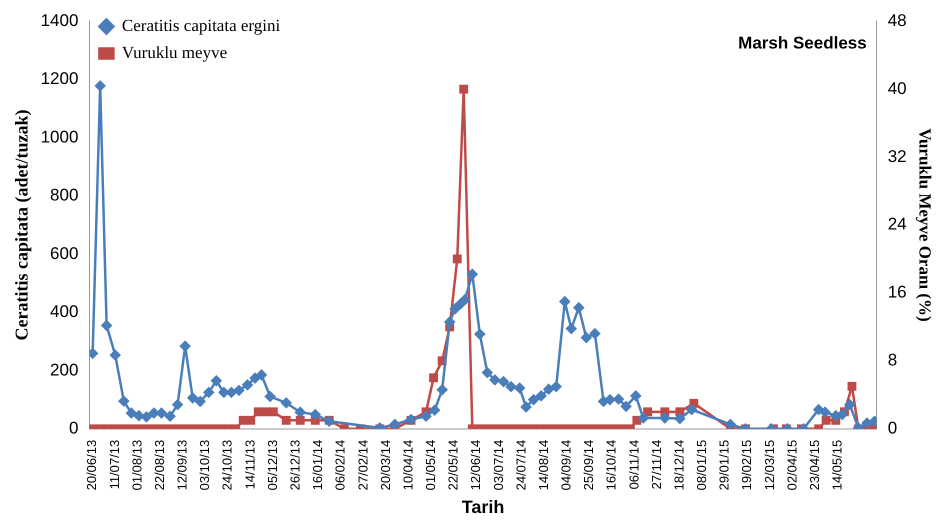 Image resolution: width=950 pixels, height=531 pixels. What do you see at coordinates (294, 465) in the screenshot?
I see `x-tick-label: 26/12/13` at bounding box center [294, 465].